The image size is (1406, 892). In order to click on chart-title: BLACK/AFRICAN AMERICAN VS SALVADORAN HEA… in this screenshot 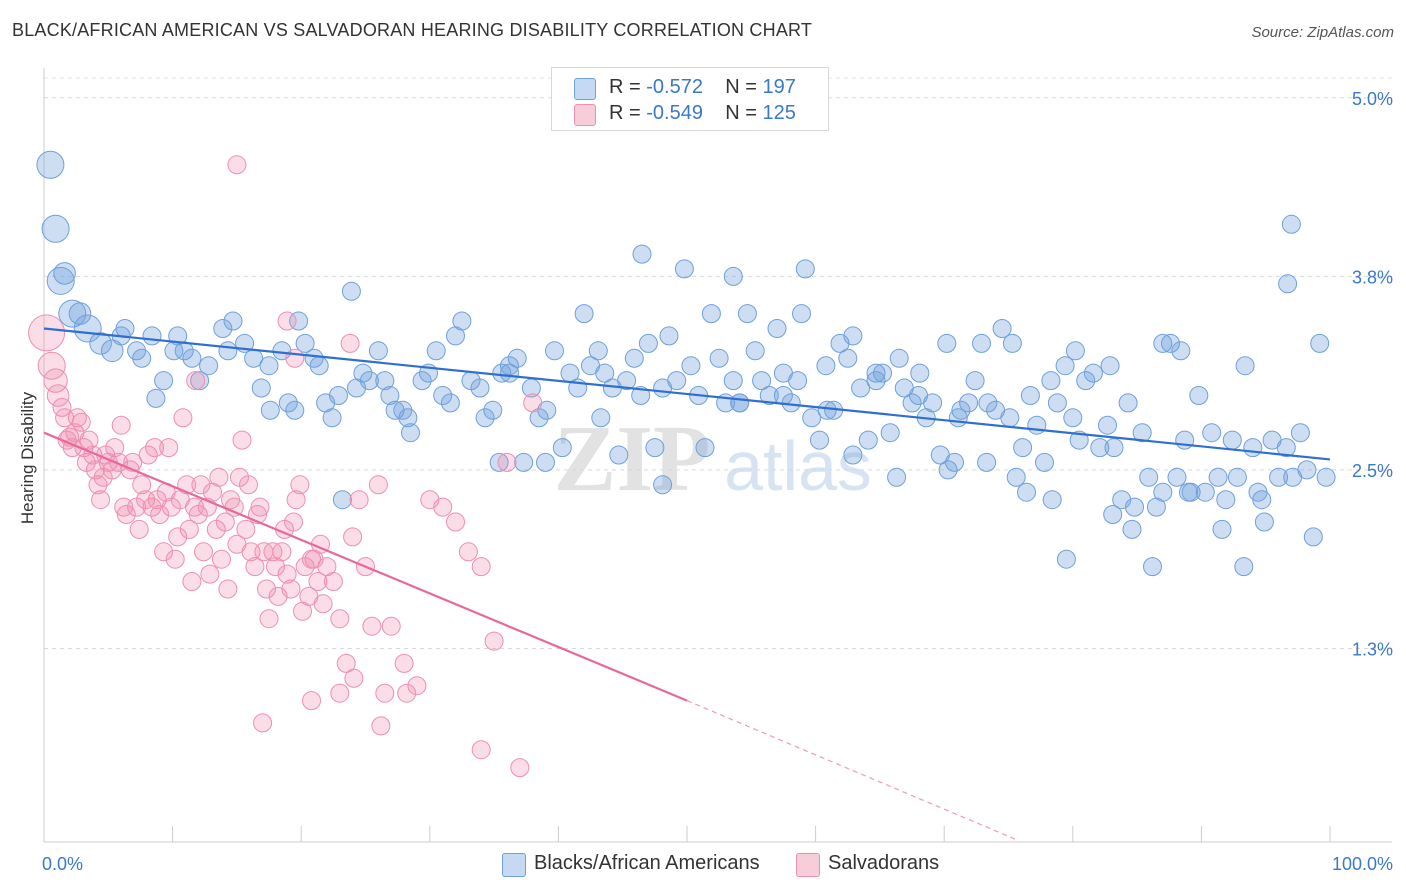, I will do `click(412, 30)`.